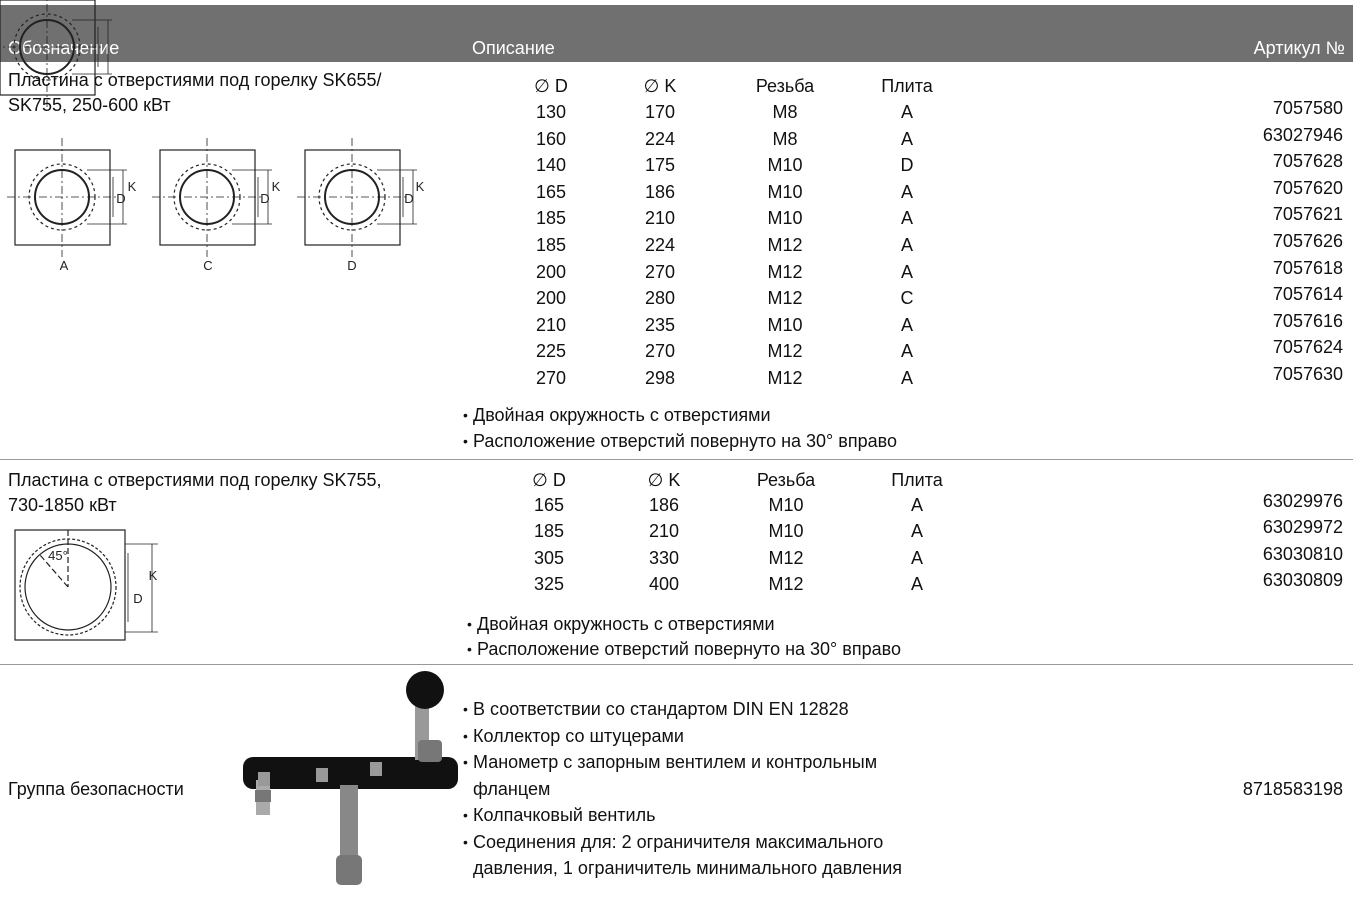 The image size is (1353, 905). Describe the element at coordinates (58, 555) in the screenshot. I see `angle-label: 45°` at that location.